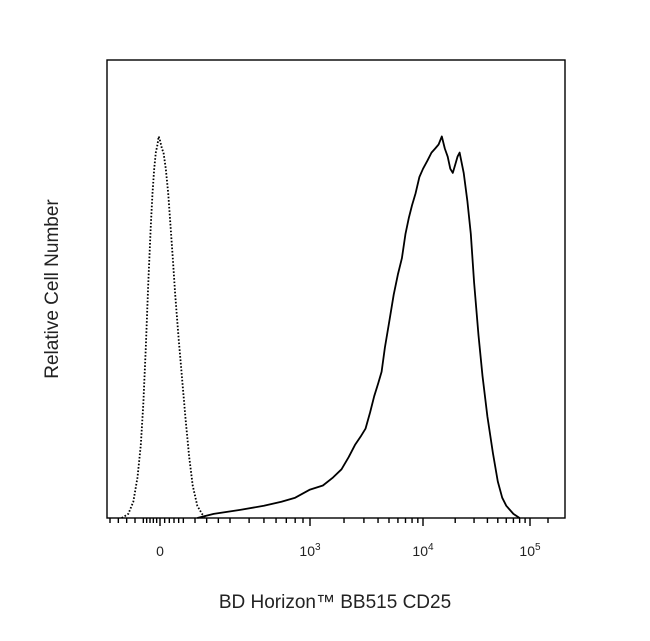  I want to click on x-tick-label: 0, so click(160, 551).